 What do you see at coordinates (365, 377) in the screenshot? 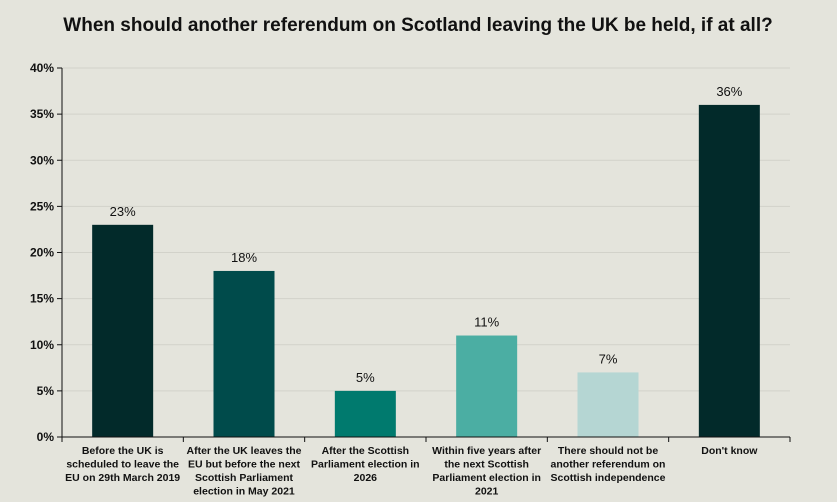
I see `data-label: 5%` at bounding box center [365, 377].